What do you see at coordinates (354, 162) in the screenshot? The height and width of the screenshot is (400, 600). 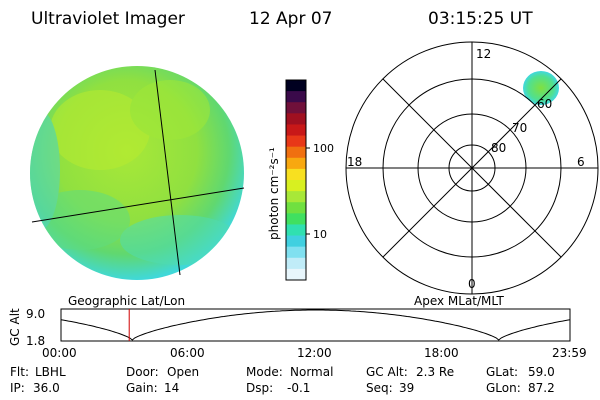 I see `mlt-label-left: 18` at bounding box center [354, 162].